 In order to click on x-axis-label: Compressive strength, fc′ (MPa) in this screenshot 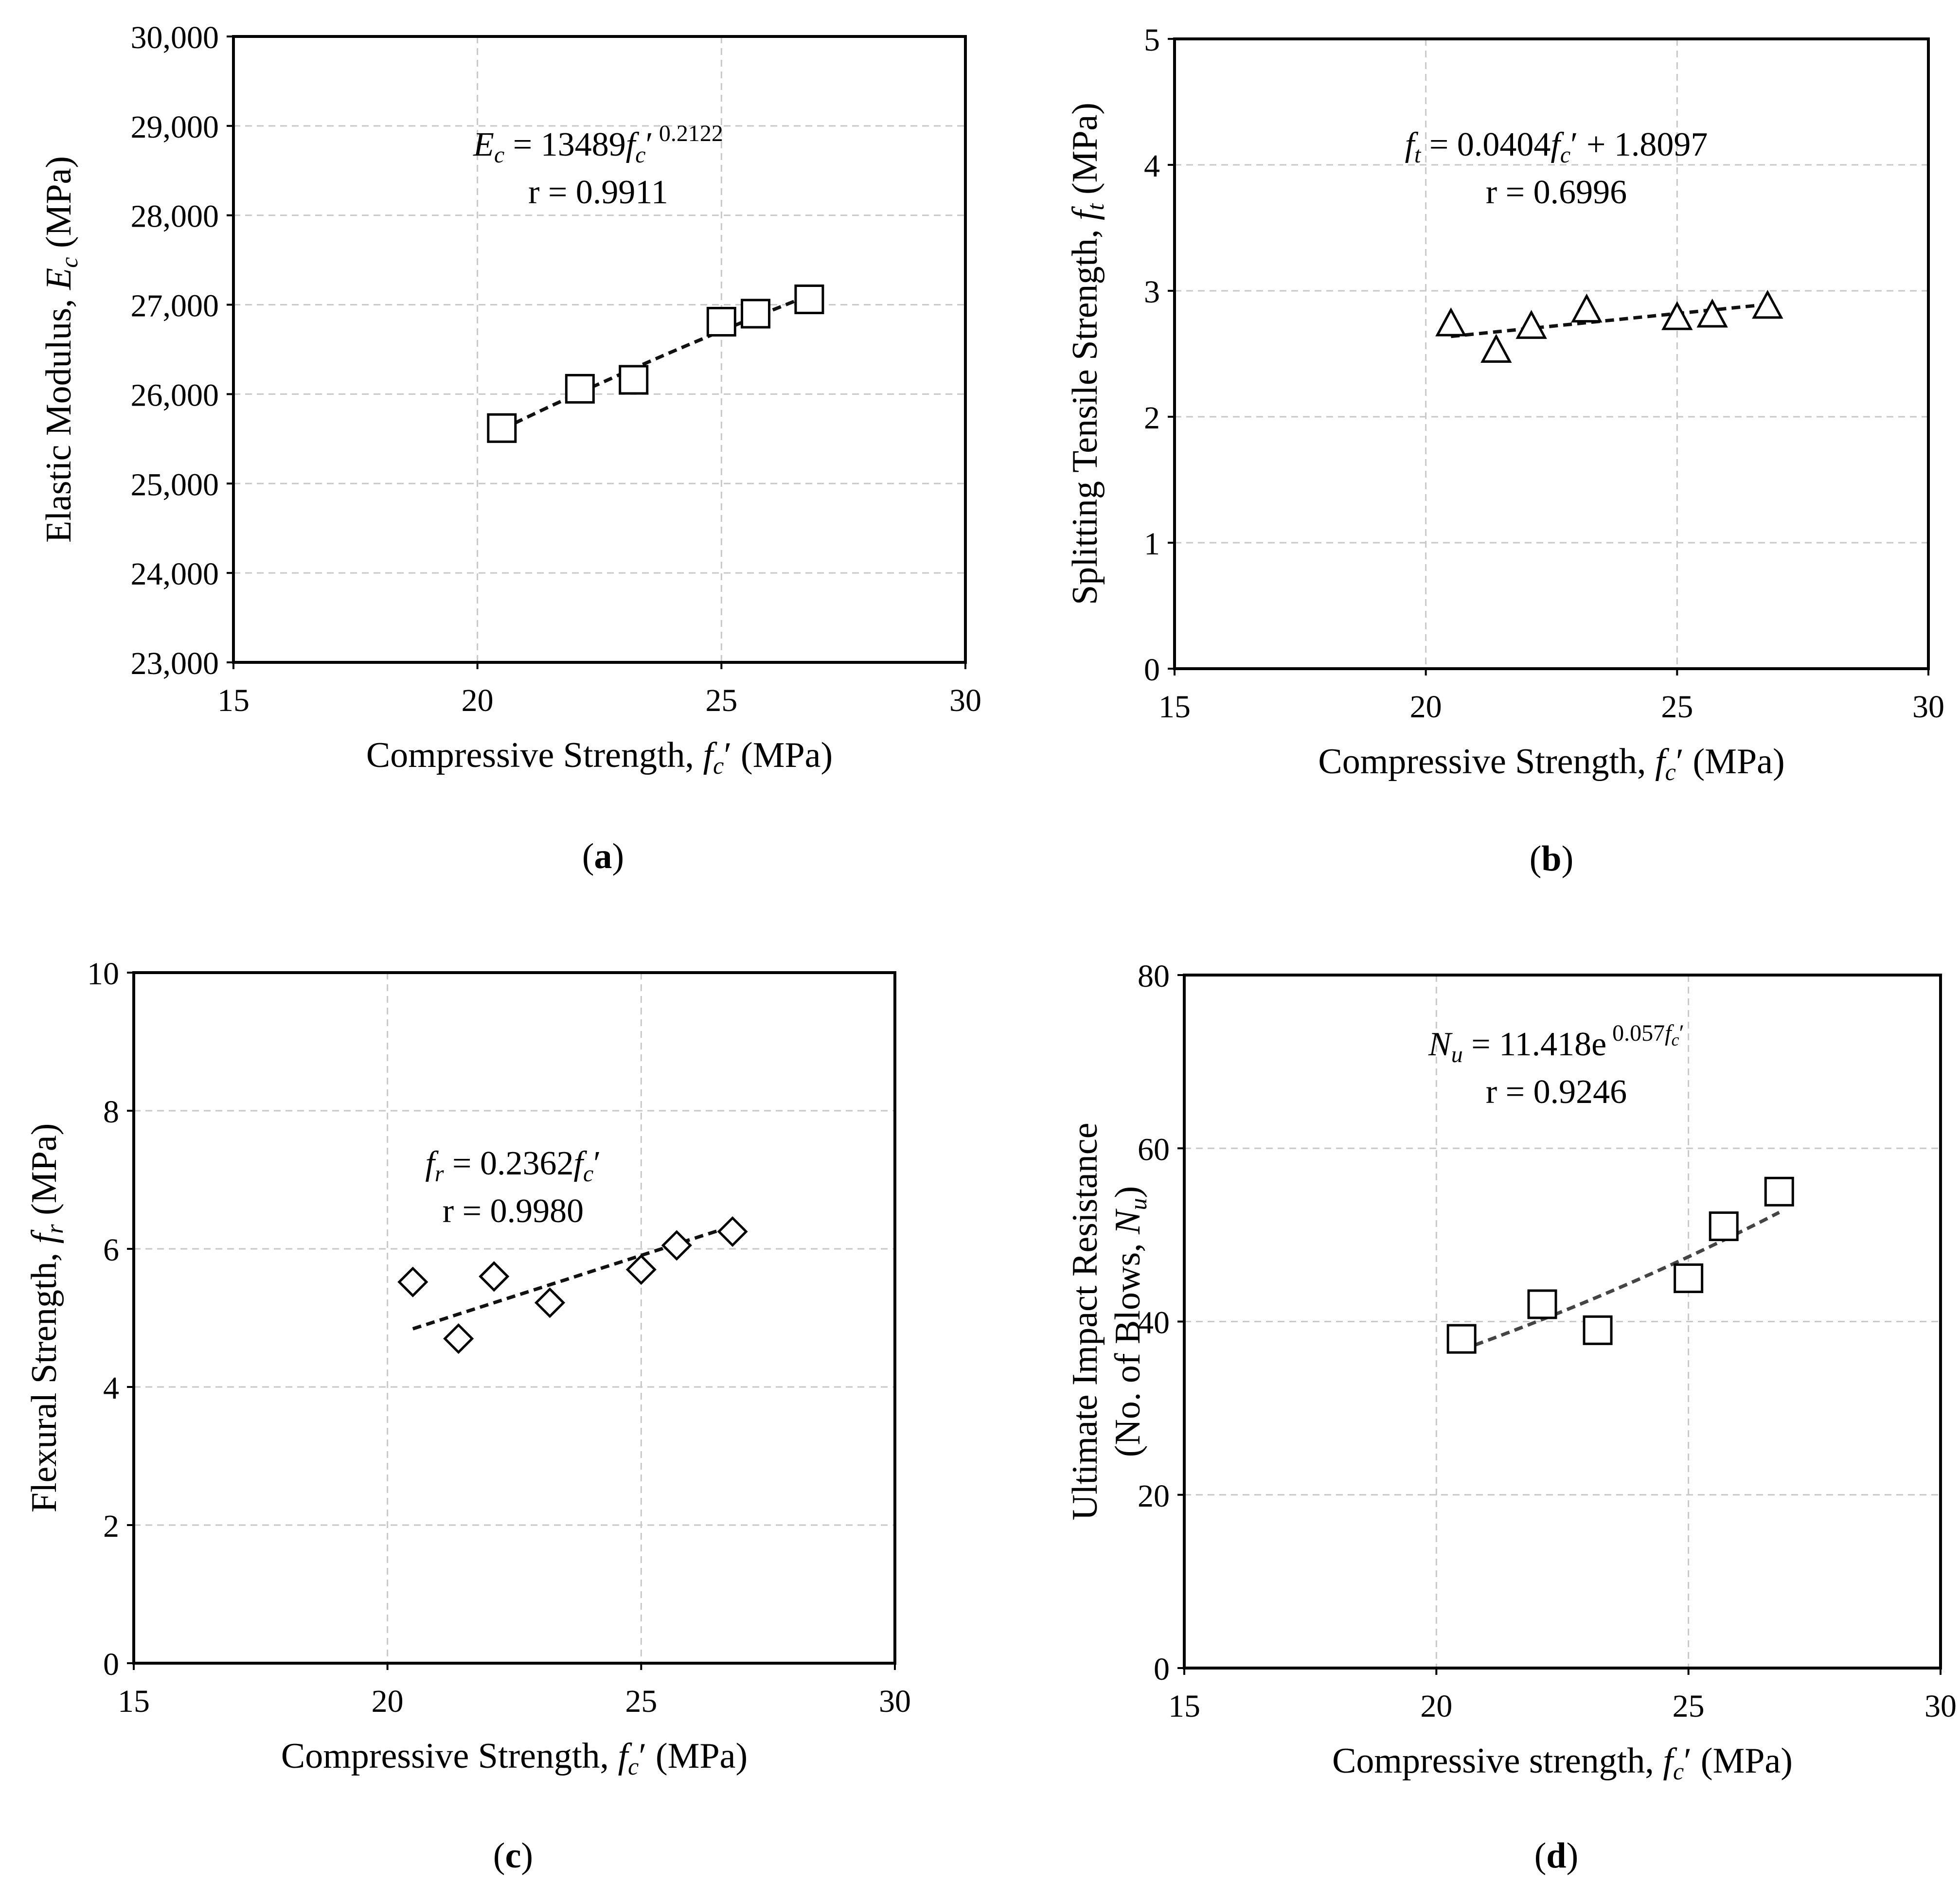, I will do `click(1562, 1763)`.